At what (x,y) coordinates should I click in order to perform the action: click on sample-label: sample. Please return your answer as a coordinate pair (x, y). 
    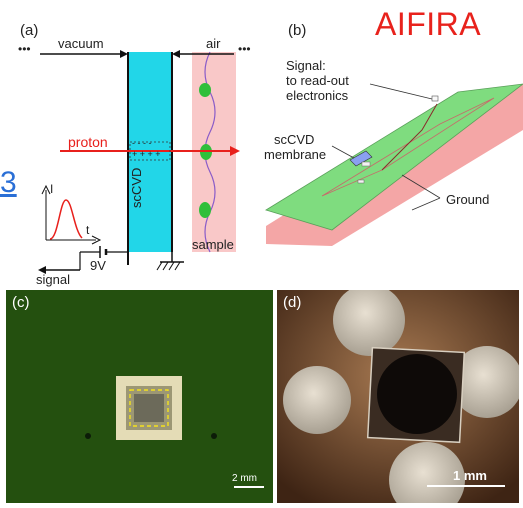
    Looking at the image, I should click on (213, 244).